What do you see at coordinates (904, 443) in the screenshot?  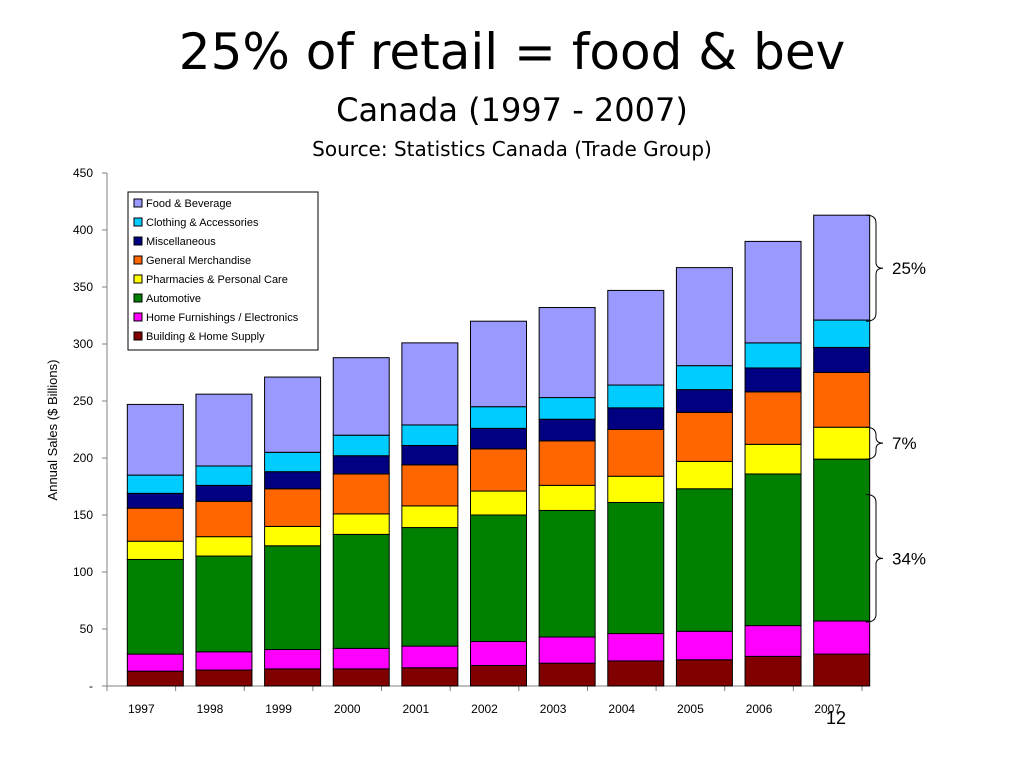 I see `annotation-label: 7%` at bounding box center [904, 443].